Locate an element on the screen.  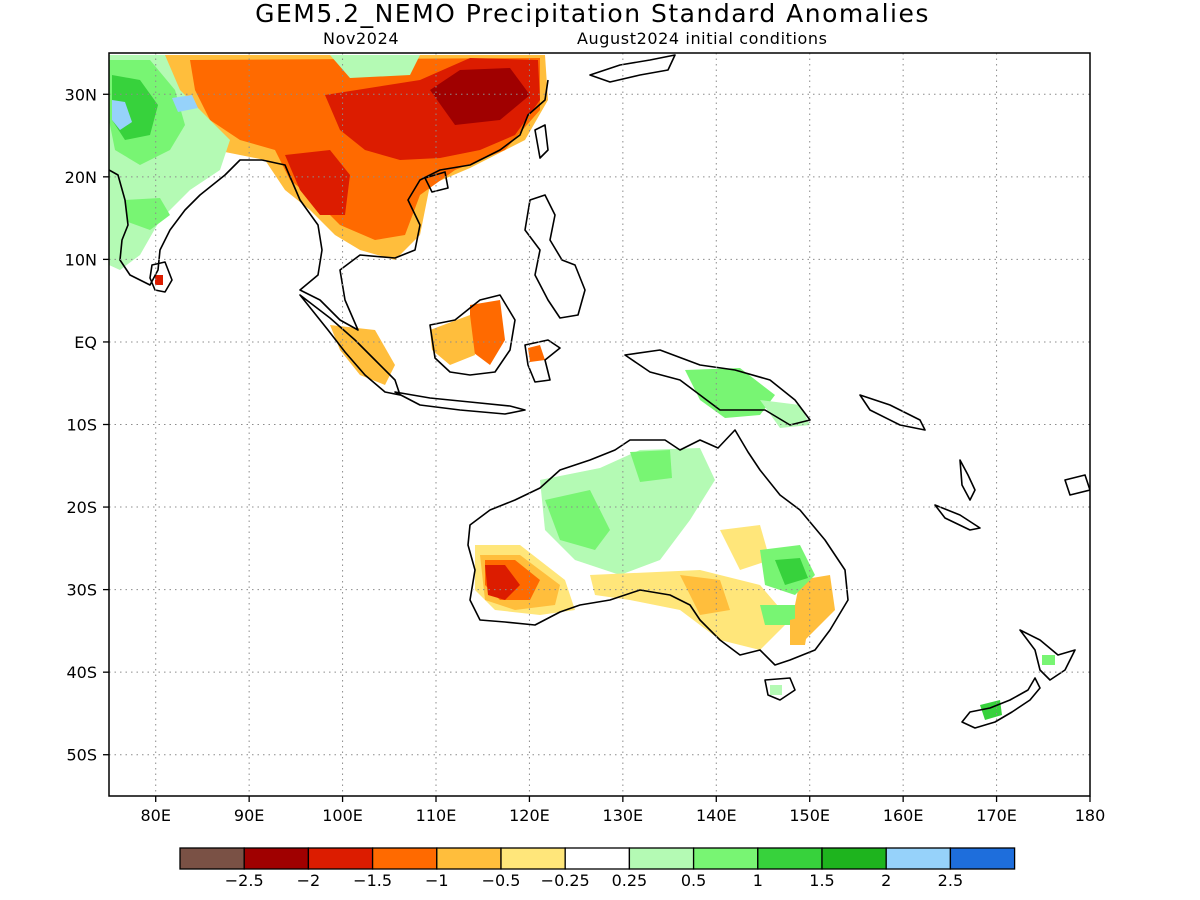
anomaly-patch-indochina-orange is located at coordinates (380, 197).